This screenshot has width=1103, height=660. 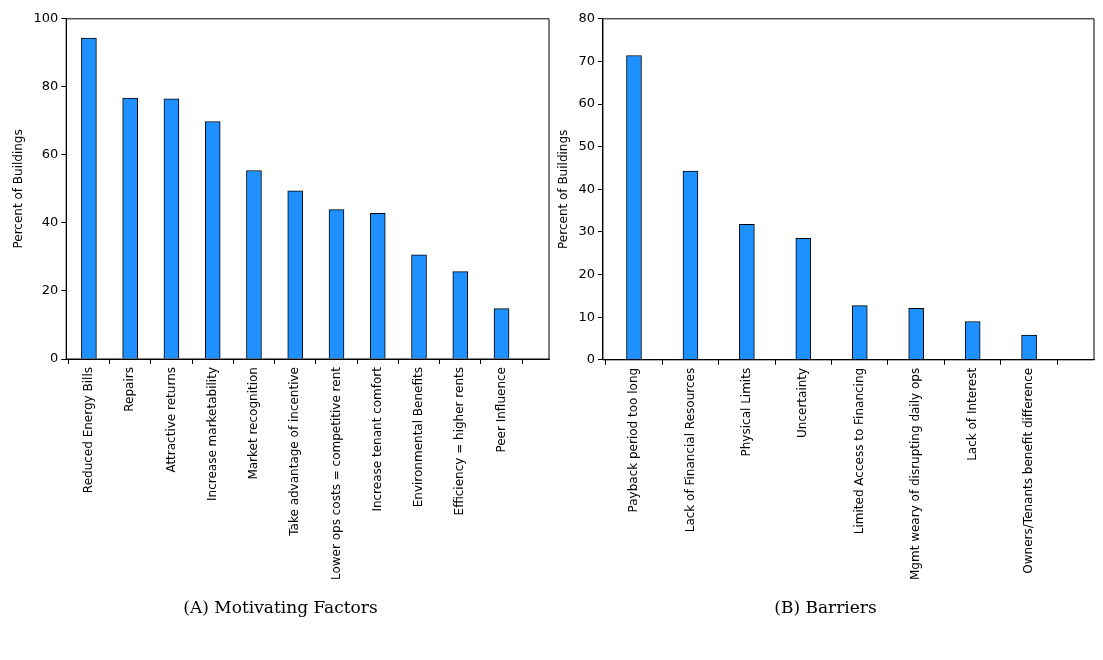 What do you see at coordinates (46, 18) in the screenshot?
I see `y-tick-label: 100` at bounding box center [46, 18].